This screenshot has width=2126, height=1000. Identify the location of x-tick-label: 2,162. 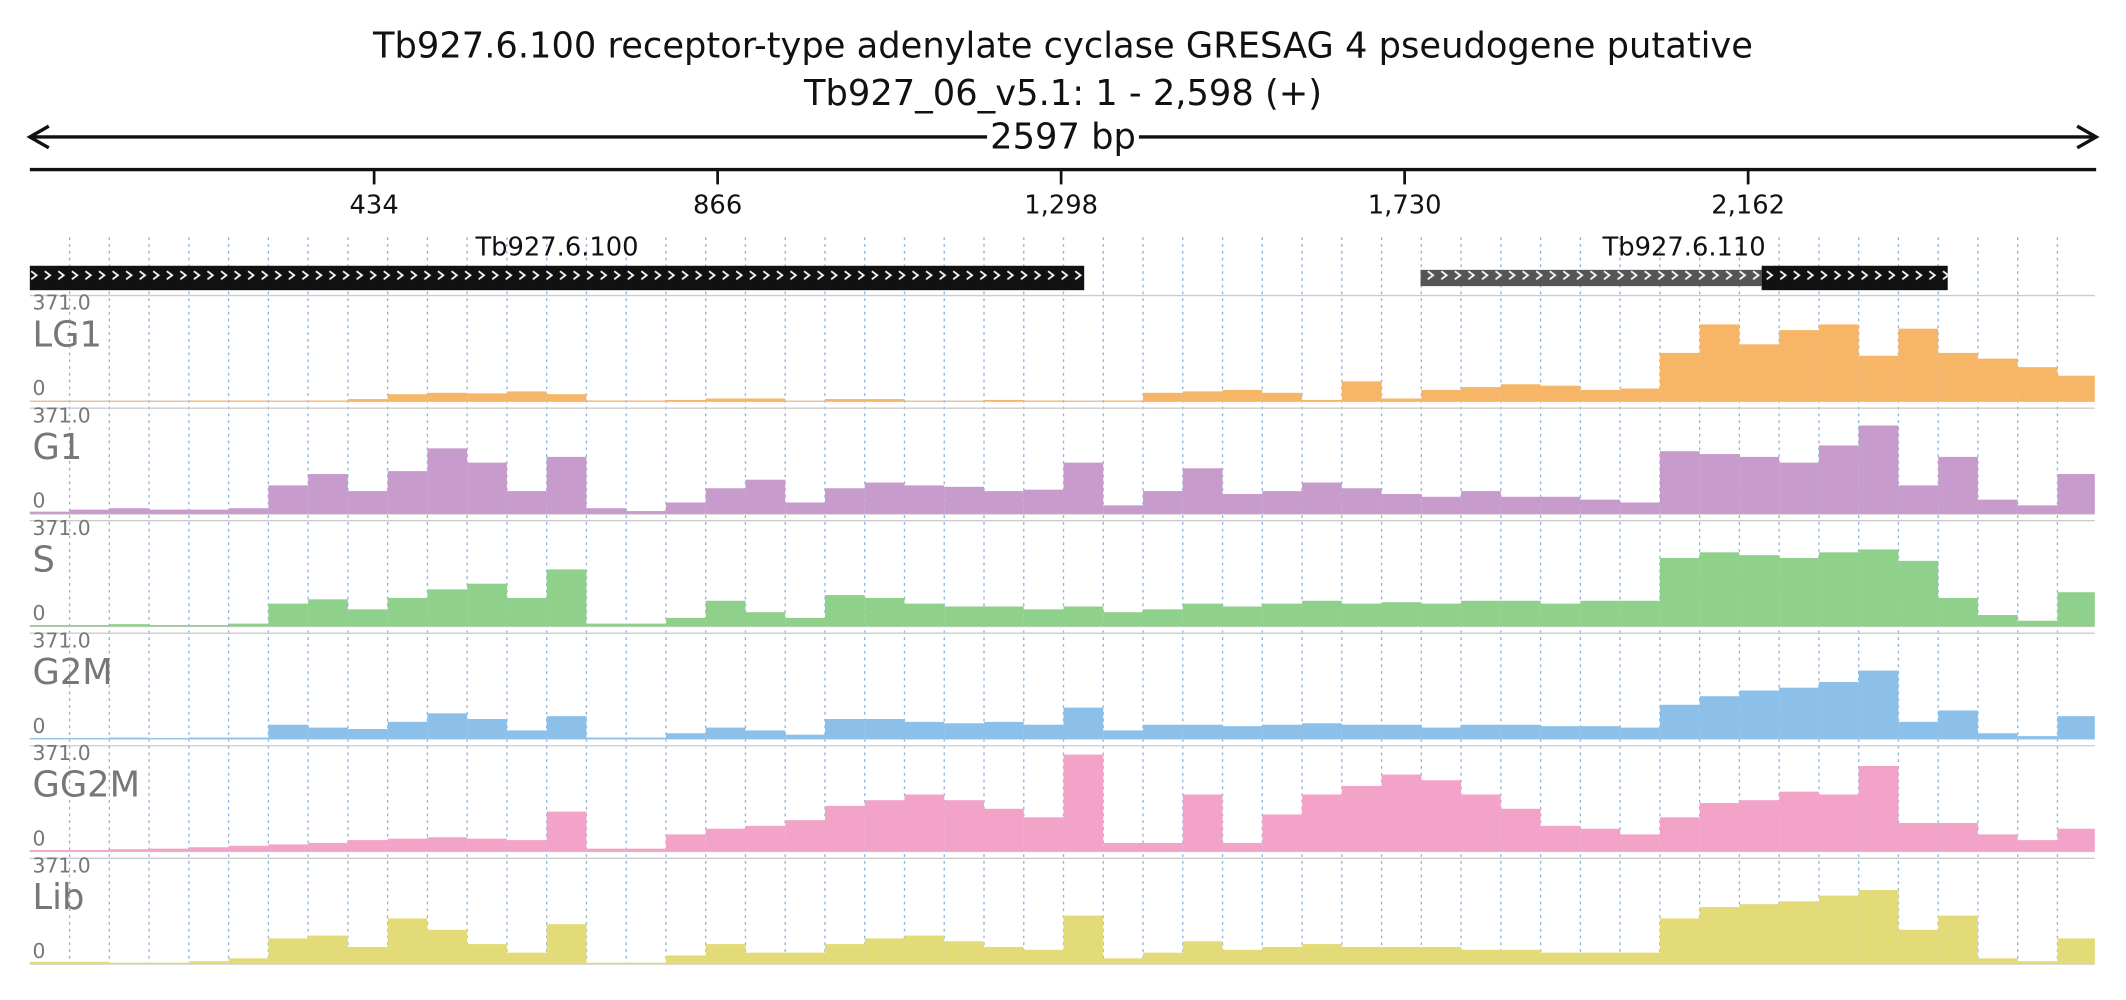
(1748, 206).